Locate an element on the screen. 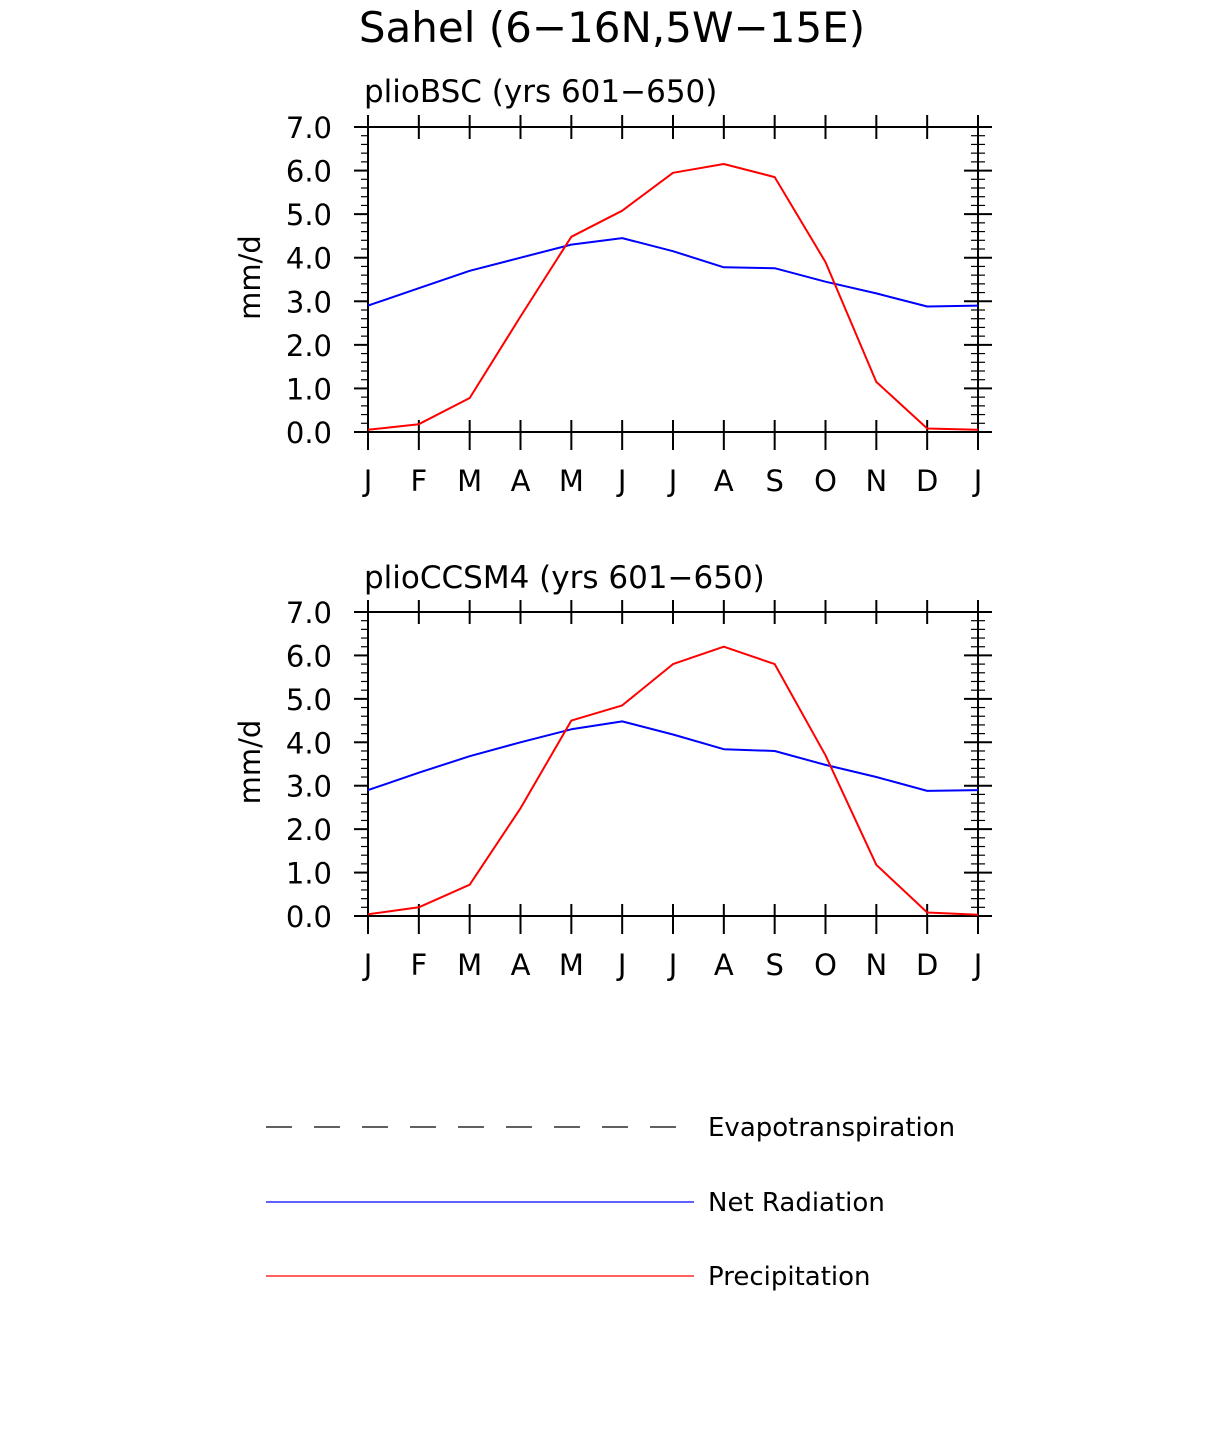 This screenshot has height=1441, width=1224. chart-title: plioCCSM4 (yrs 601−650) is located at coordinates (564, 578).